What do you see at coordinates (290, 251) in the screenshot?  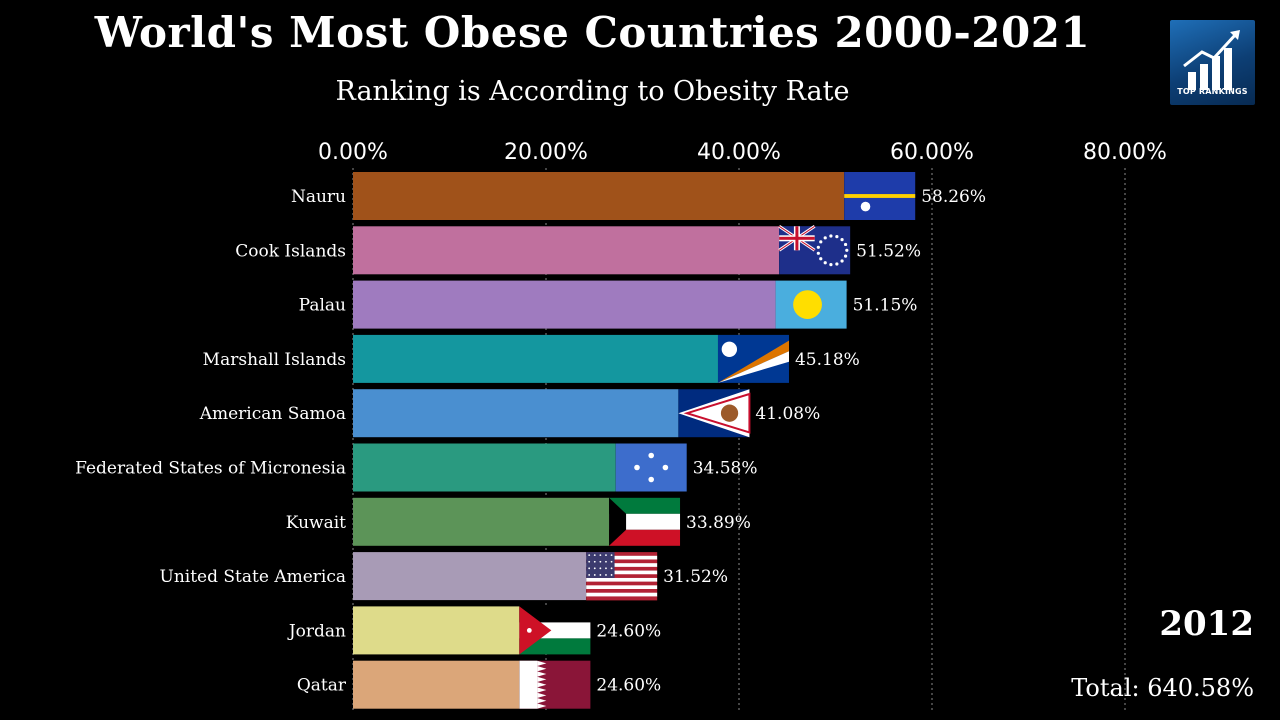 I see `category-label: Cook Islands` at bounding box center [290, 251].